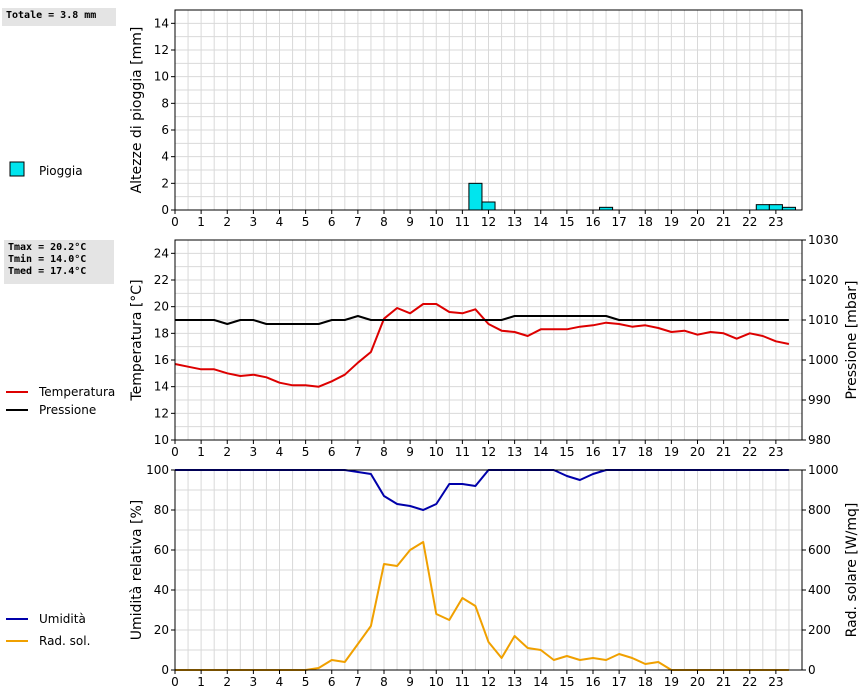  What do you see at coordinates (332, 452) in the screenshot?
I see `panel2-x-tick-label: 6` at bounding box center [332, 452].